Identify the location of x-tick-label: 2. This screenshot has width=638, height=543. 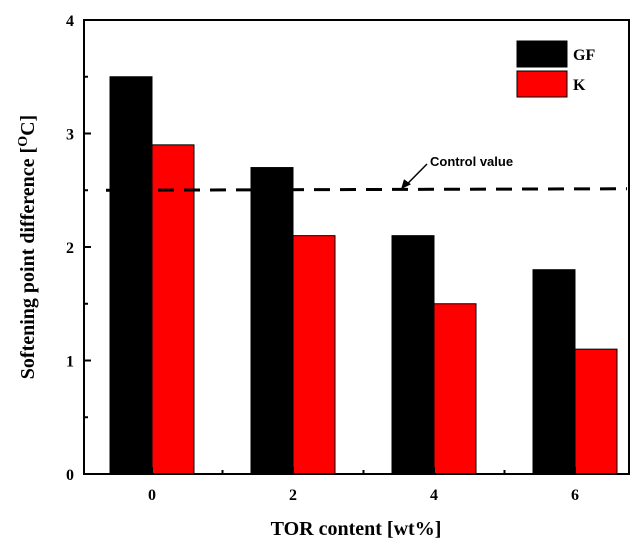
(293, 495).